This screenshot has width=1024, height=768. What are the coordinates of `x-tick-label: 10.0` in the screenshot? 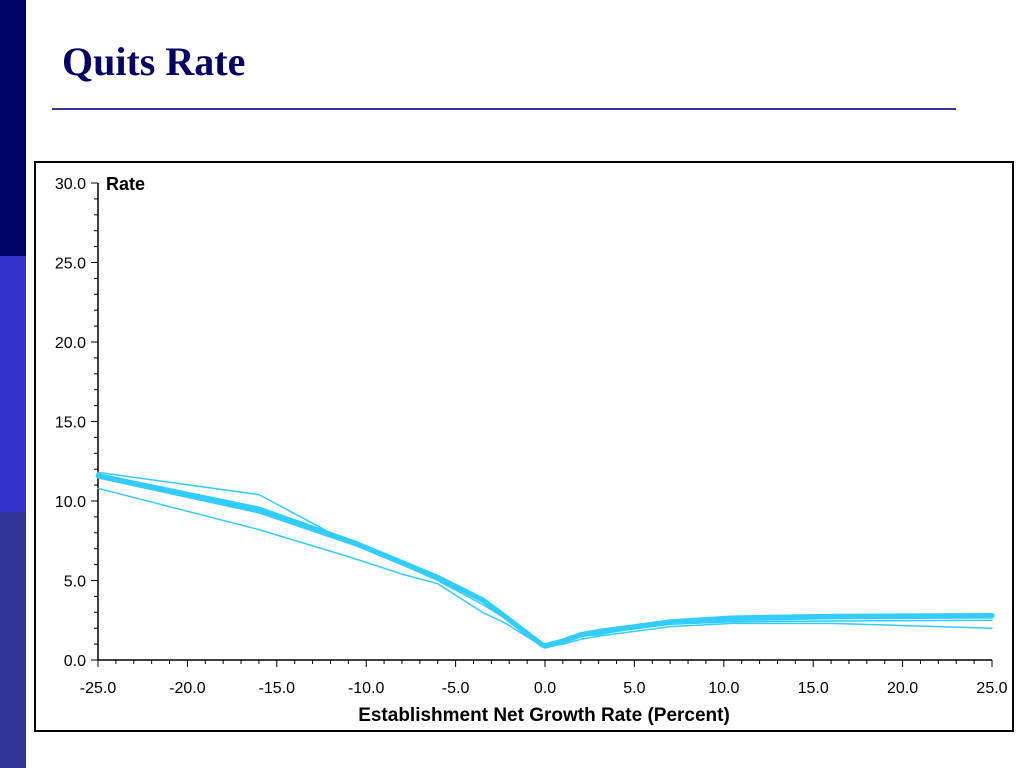 It's located at (723, 688).